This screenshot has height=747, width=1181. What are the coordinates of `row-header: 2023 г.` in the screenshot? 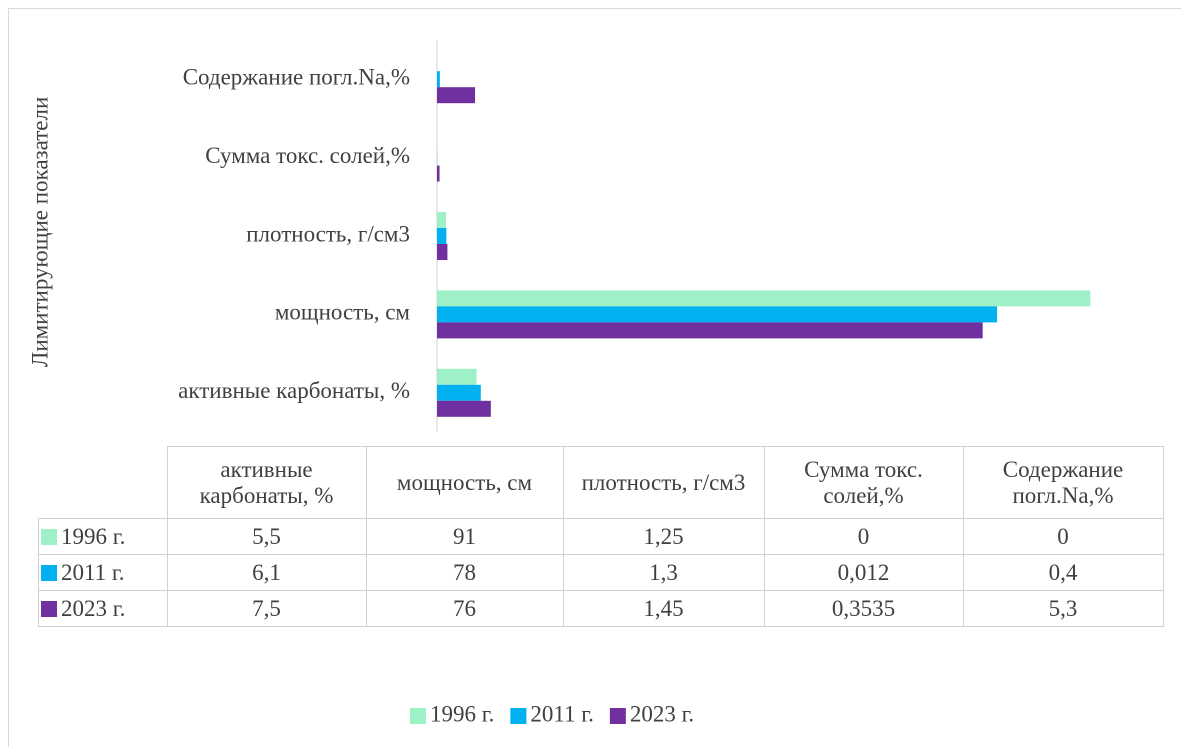 It's located at (103, 608).